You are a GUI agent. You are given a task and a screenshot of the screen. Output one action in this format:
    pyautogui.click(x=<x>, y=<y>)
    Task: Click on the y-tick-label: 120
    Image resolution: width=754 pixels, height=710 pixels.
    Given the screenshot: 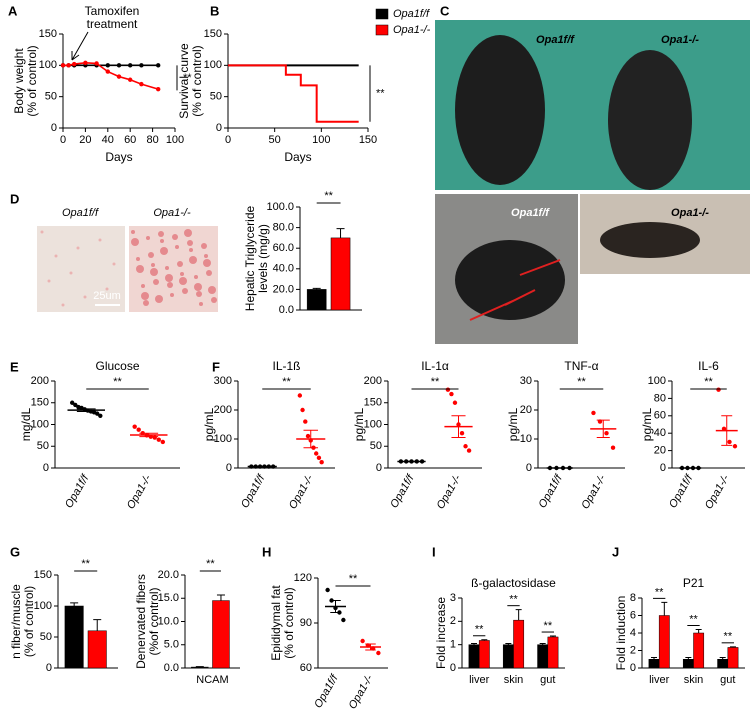 What is the action you would take?
    pyautogui.click(x=303, y=578)
    